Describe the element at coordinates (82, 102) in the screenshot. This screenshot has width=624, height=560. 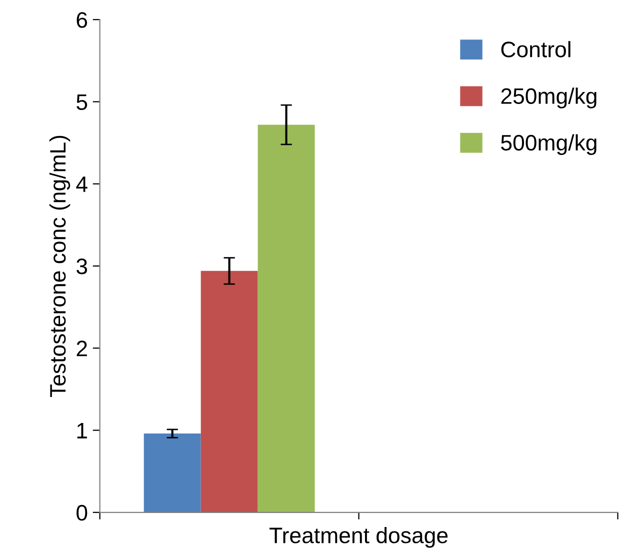
I see `y-tick-label: 5` at that location.